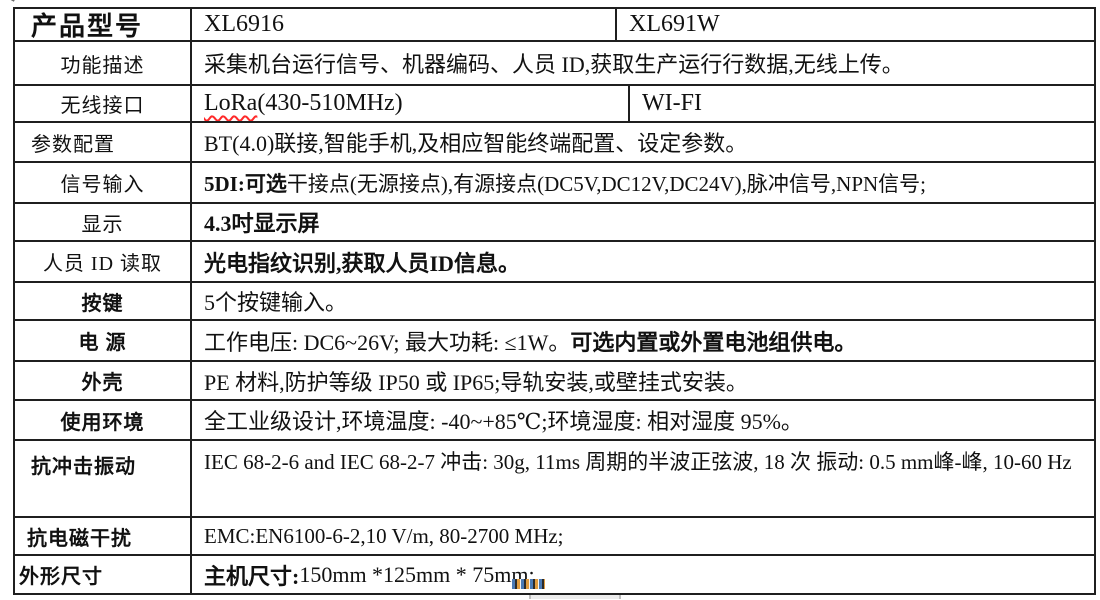 This screenshot has height=600, width=1100. I want to click on table-row-function-desc: 功能描述 采集机台运行信号、机器编码、人员 ID,获取生产运行行数据,无线上传。, so click(554, 64).